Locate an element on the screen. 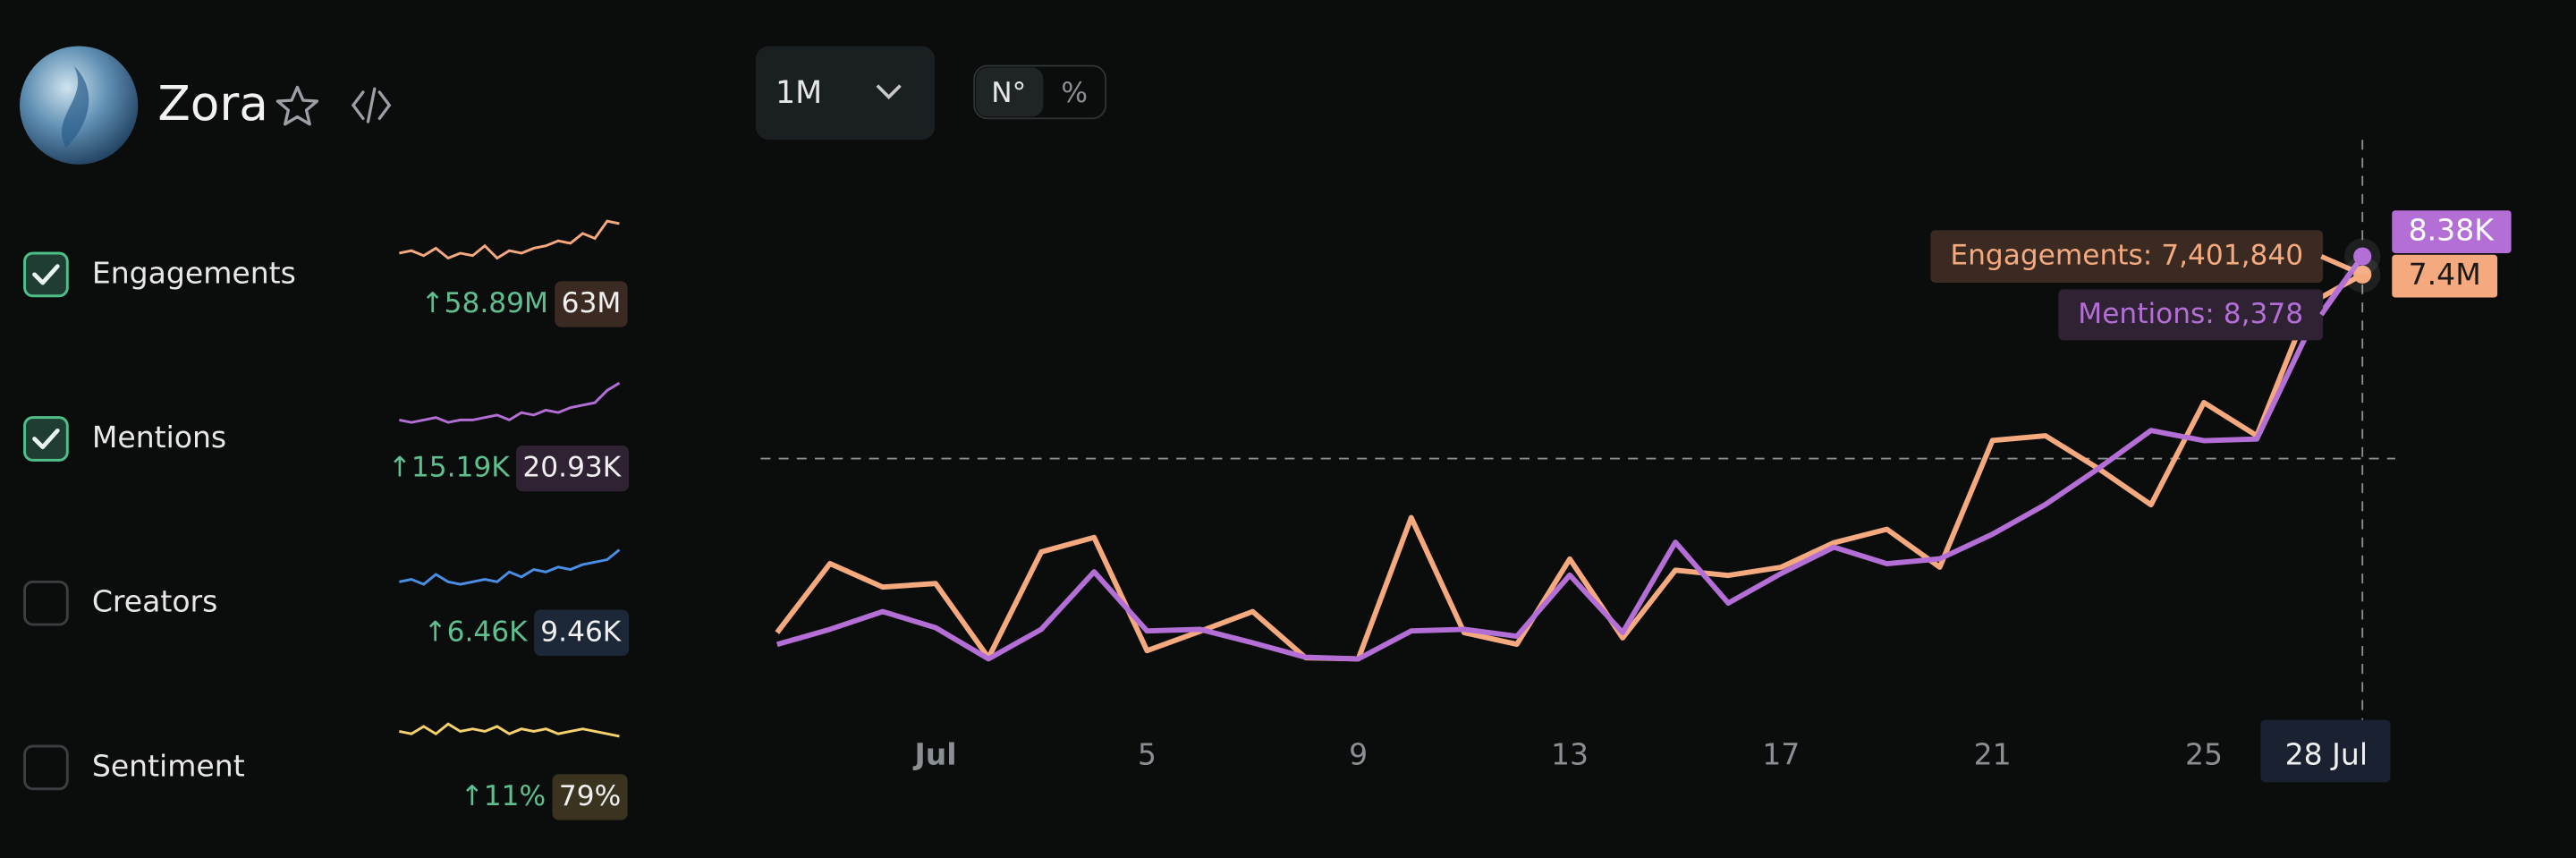 The height and width of the screenshot is (858, 2576). metric-change: ↑15.19K is located at coordinates (450, 468).